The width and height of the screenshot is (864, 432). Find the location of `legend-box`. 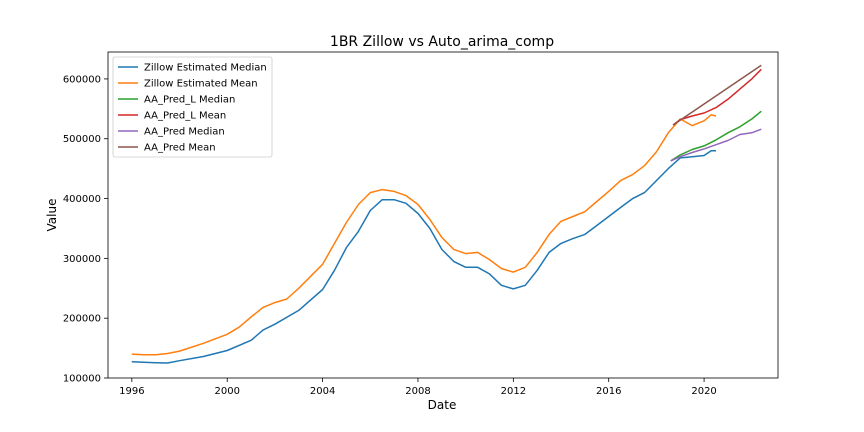

legend-box is located at coordinates (192, 107).